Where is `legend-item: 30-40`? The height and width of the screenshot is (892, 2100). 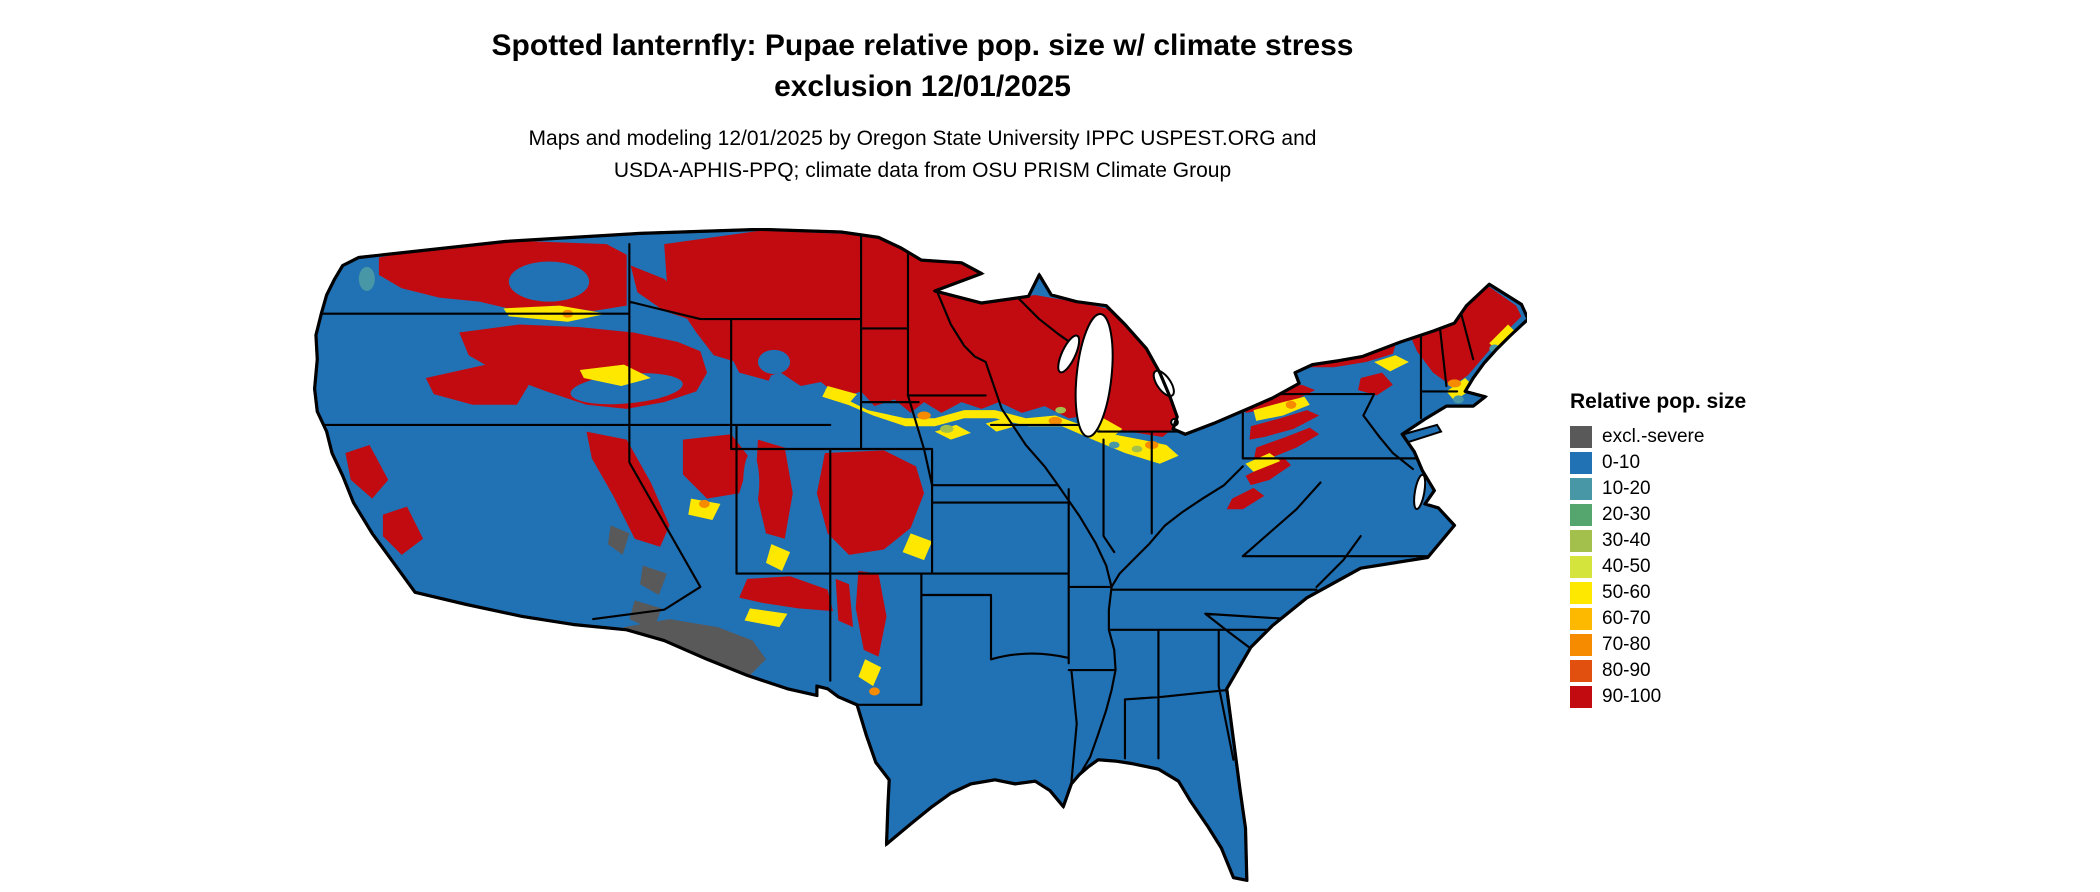 legend-item: 30-40 is located at coordinates (1700, 541).